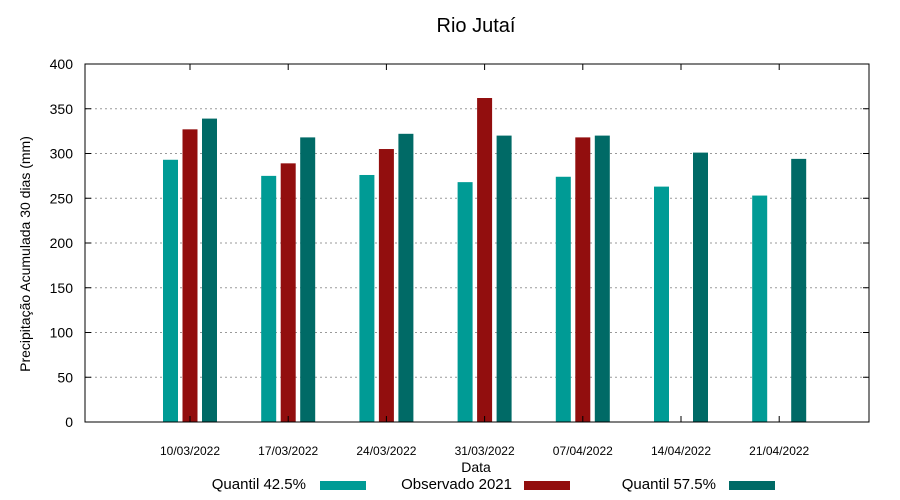 The width and height of the screenshot is (900, 500). What do you see at coordinates (476, 467) in the screenshot?
I see `x-axis-label: Data` at bounding box center [476, 467].